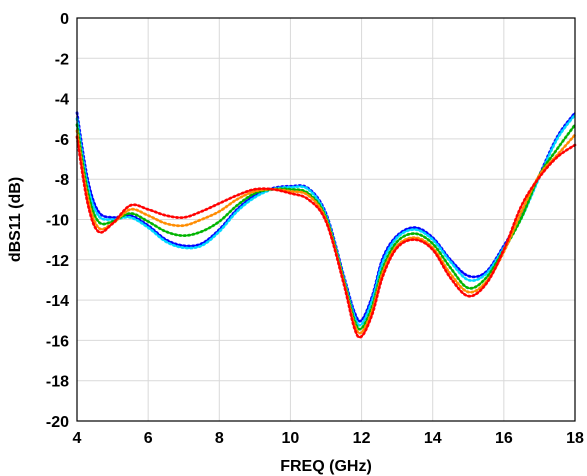  What do you see at coordinates (77, 438) in the screenshot?
I see `x-tick-label: 4` at bounding box center [77, 438].